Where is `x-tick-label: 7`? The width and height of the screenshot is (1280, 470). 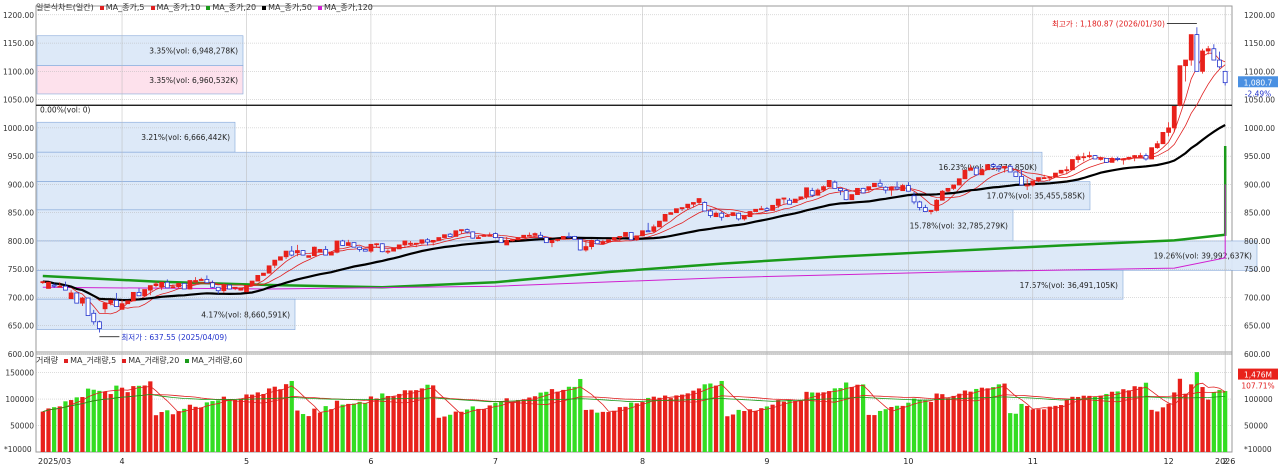 x-tick-label: 7 is located at coordinates (495, 461).